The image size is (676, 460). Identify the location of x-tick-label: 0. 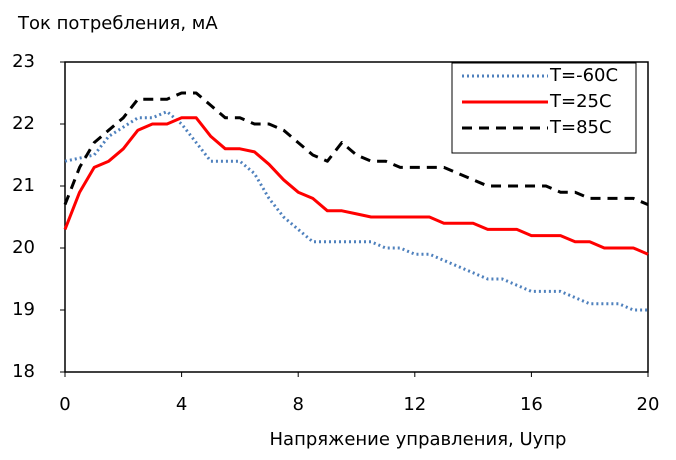
(64, 404).